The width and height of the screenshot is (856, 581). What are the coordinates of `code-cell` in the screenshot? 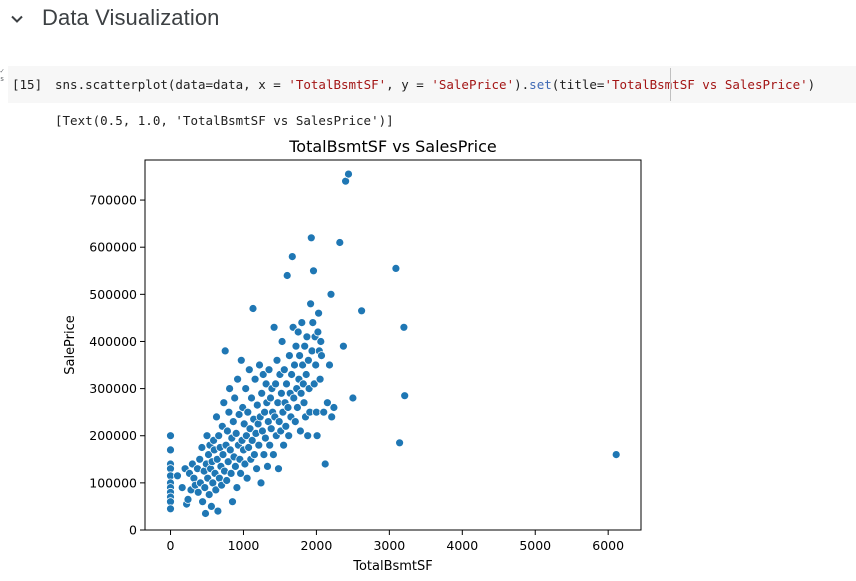 It's located at (432, 84).